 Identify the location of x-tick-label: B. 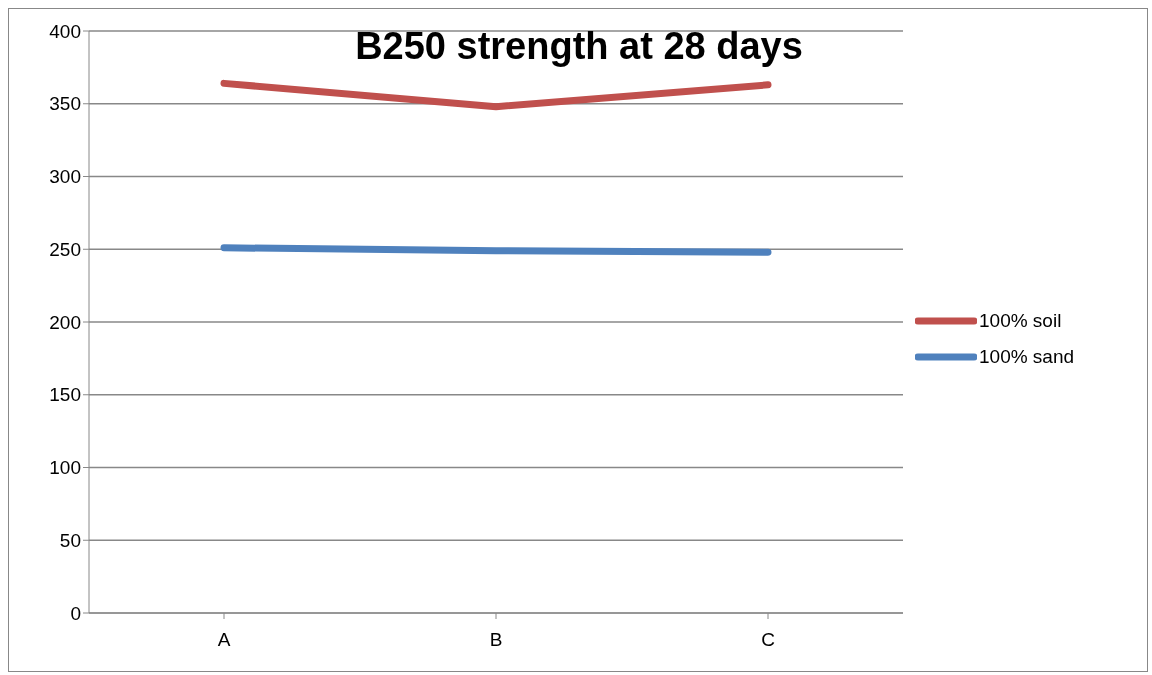
(496, 640).